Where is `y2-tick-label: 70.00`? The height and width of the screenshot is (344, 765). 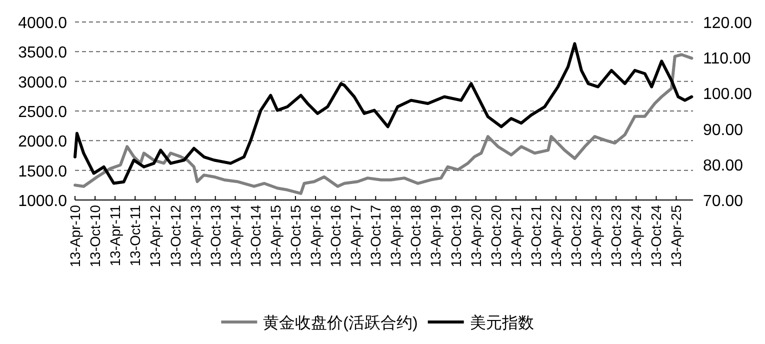 y2-tick-label: 70.00 is located at coordinates (723, 201).